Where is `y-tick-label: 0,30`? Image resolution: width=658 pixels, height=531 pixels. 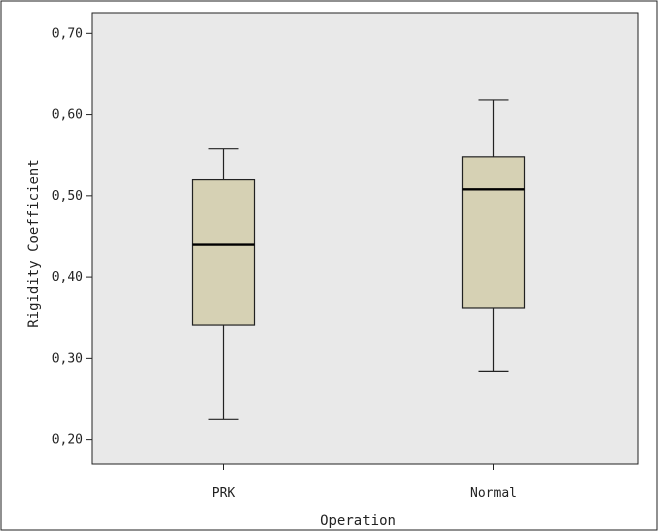
y-tick-label: 0,30 is located at coordinates (67, 358).